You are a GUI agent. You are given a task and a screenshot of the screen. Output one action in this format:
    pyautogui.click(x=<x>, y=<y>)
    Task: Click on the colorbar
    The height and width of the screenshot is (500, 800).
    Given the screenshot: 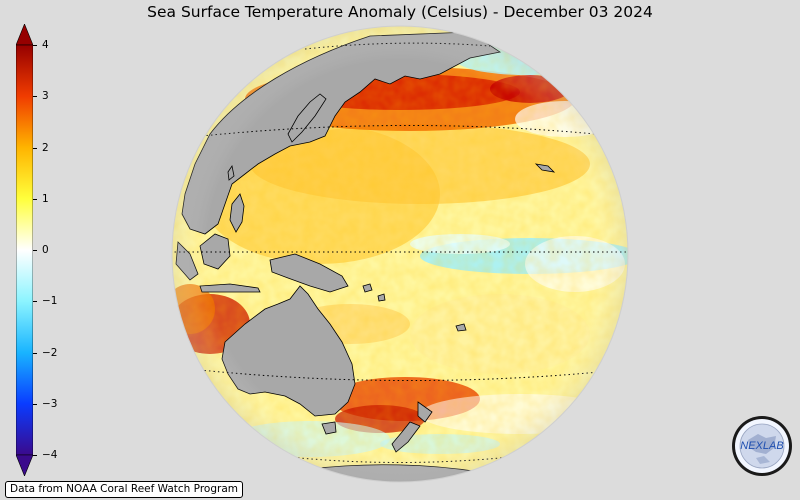 What is the action you would take?
    pyautogui.click(x=24, y=250)
    